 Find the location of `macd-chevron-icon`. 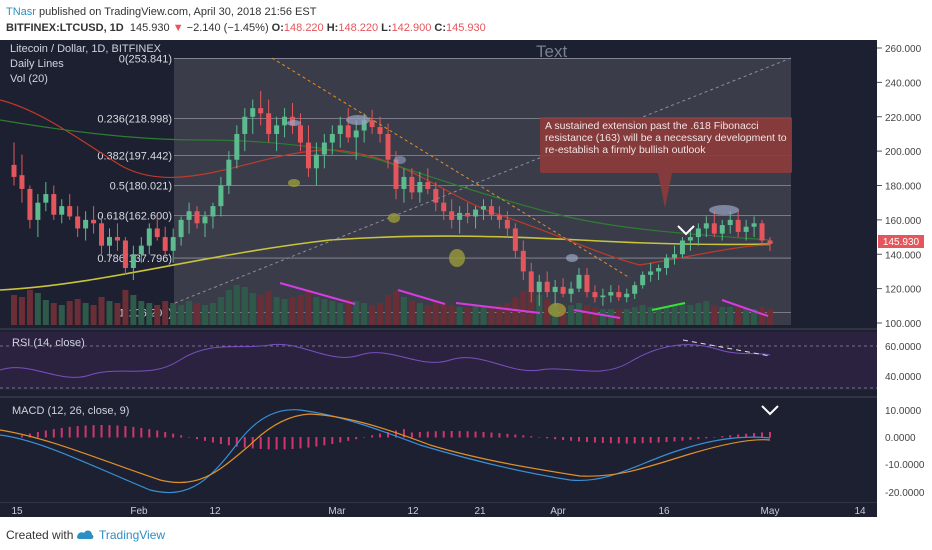

macd-chevron-icon is located at coordinates (770, 410).